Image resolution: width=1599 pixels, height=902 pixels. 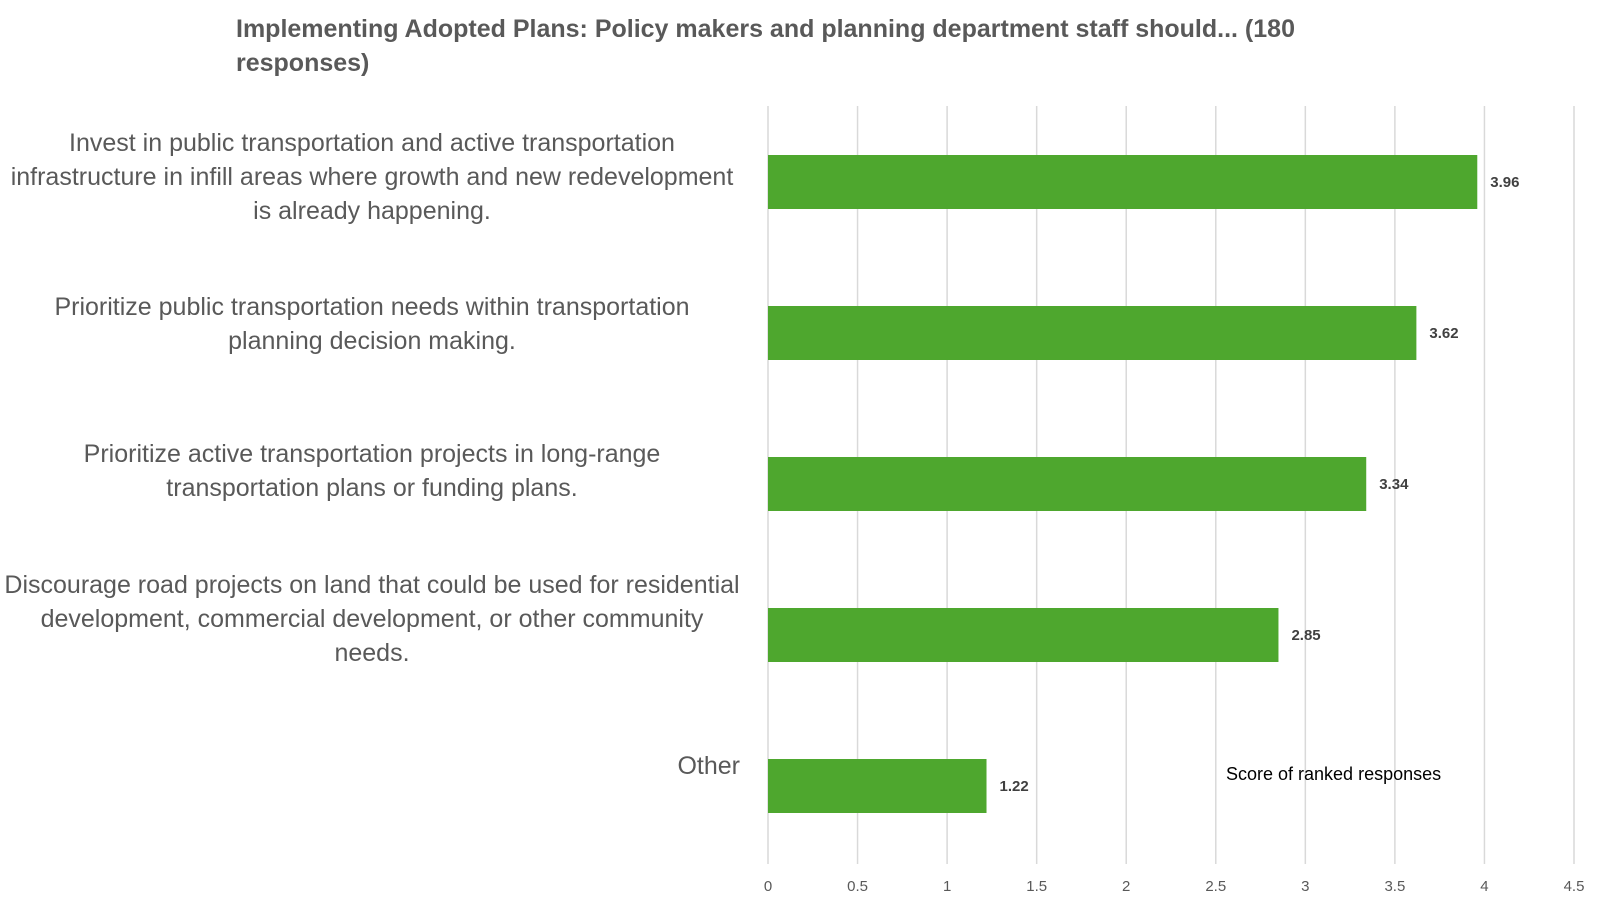 I want to click on x-tick-label: 2.5, so click(x=1215, y=886).